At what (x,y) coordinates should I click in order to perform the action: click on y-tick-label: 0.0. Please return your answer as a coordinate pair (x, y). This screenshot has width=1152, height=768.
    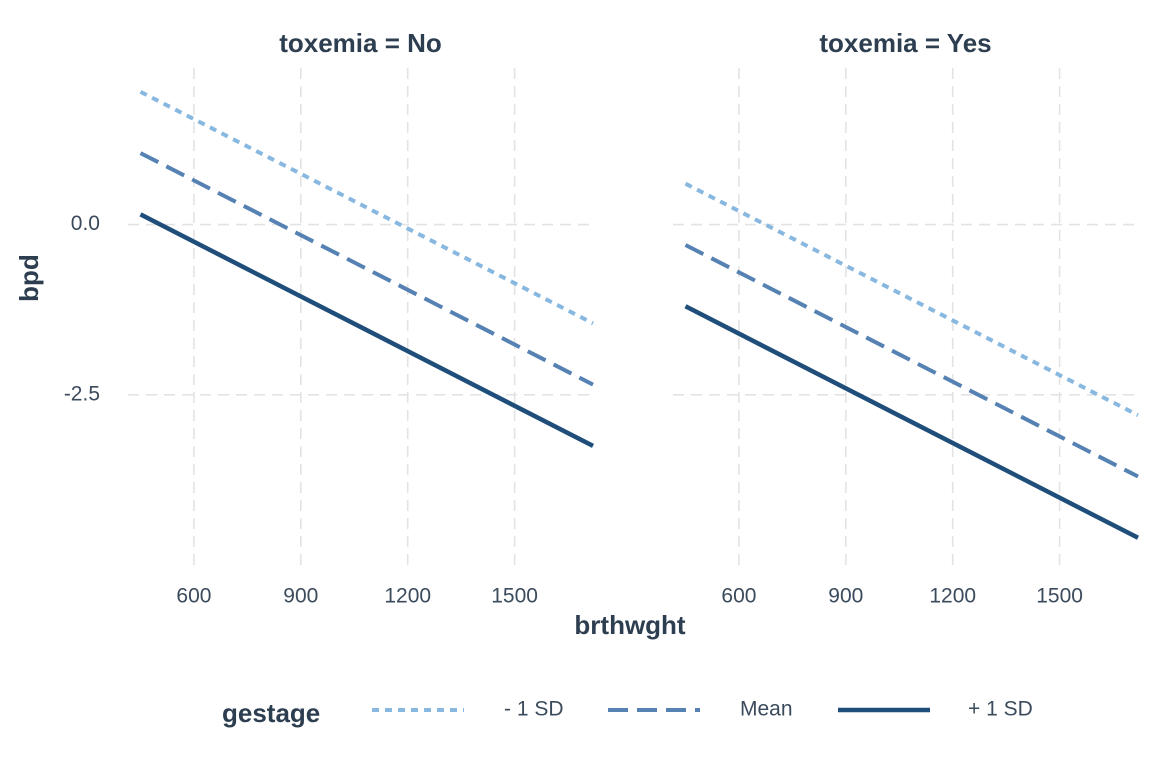
    Looking at the image, I should click on (85, 223).